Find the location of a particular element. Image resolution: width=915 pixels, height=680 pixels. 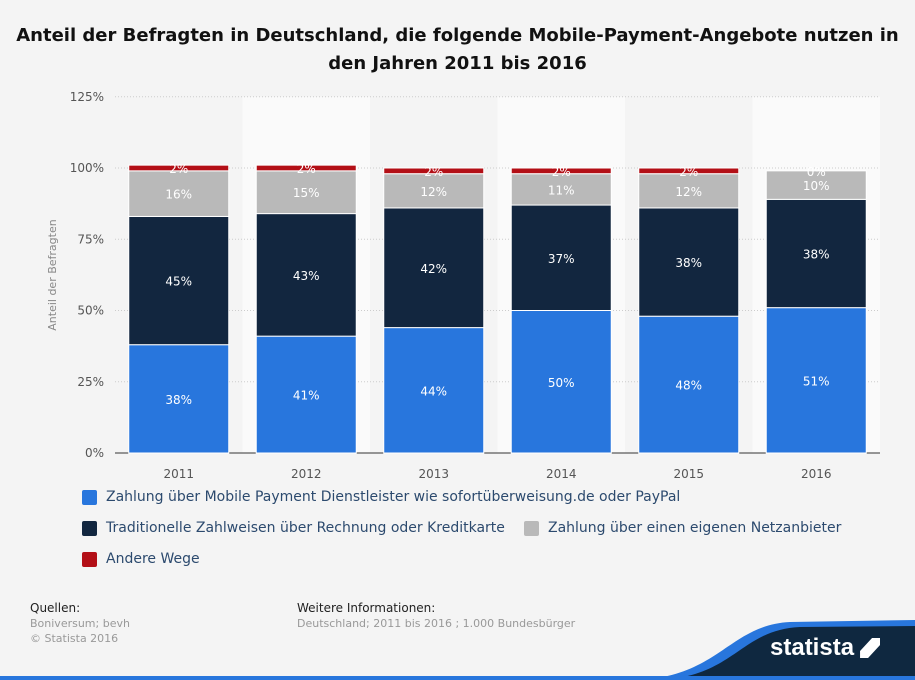

sources-text: Boniversum; bevh is located at coordinates (80, 623).